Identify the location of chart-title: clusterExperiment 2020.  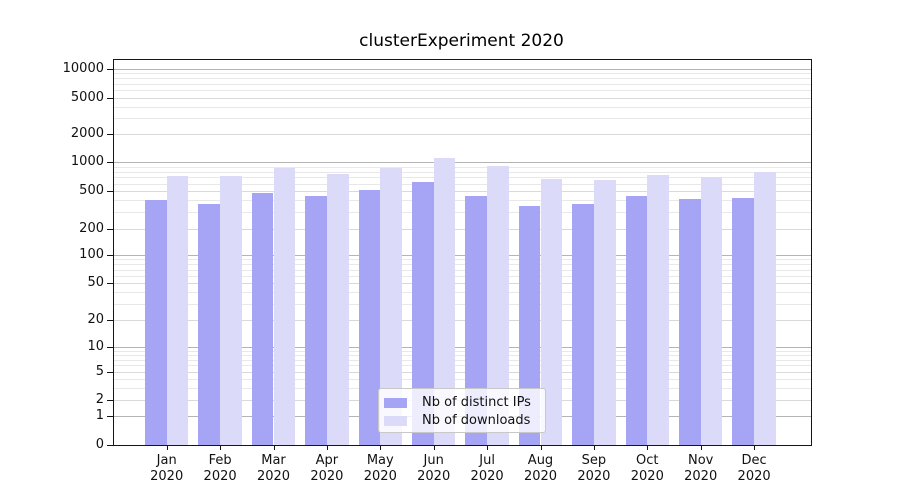
(461, 41).